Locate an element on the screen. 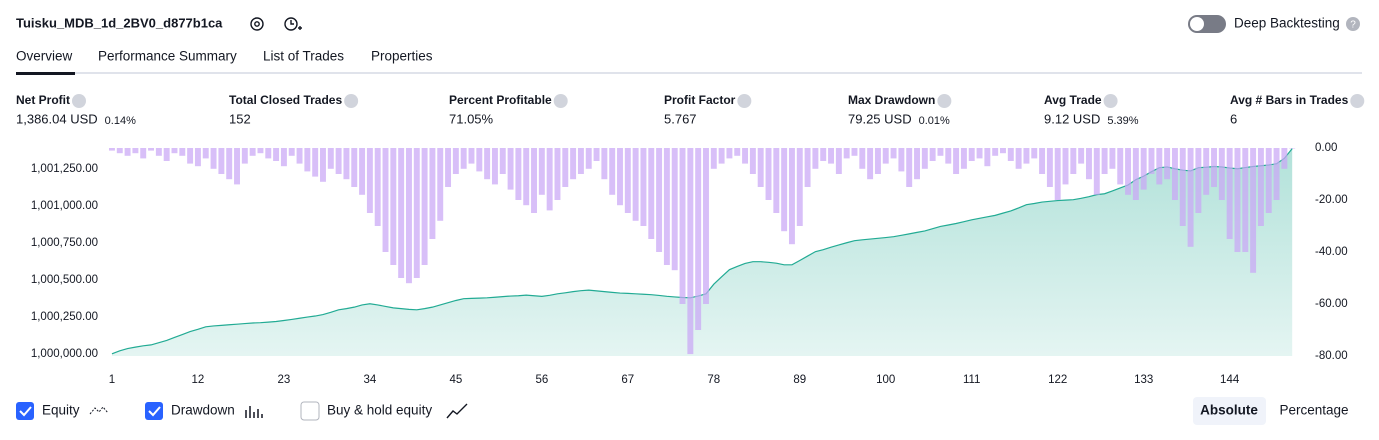 The height and width of the screenshot is (440, 1379). x-tick-label: 56 is located at coordinates (541, 380).